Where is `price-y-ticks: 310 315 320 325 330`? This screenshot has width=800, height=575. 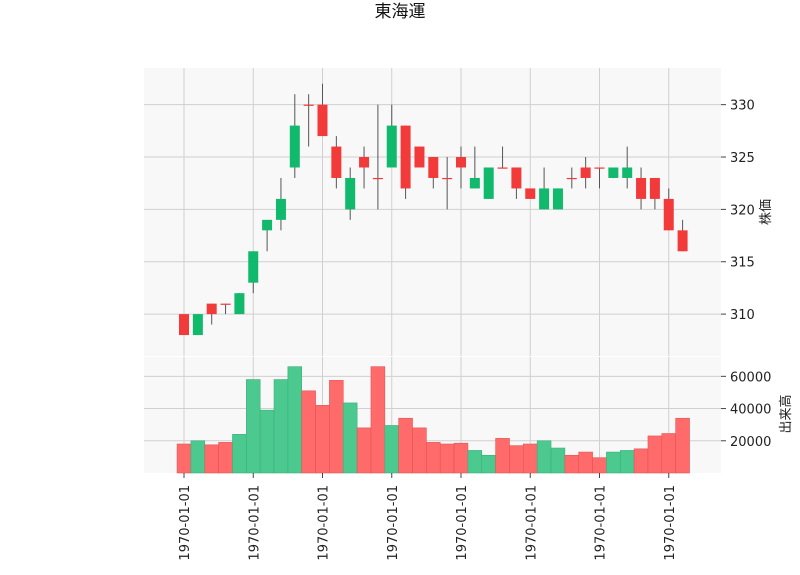 price-y-ticks: 310 315 320 325 330 is located at coordinates (738, 211).